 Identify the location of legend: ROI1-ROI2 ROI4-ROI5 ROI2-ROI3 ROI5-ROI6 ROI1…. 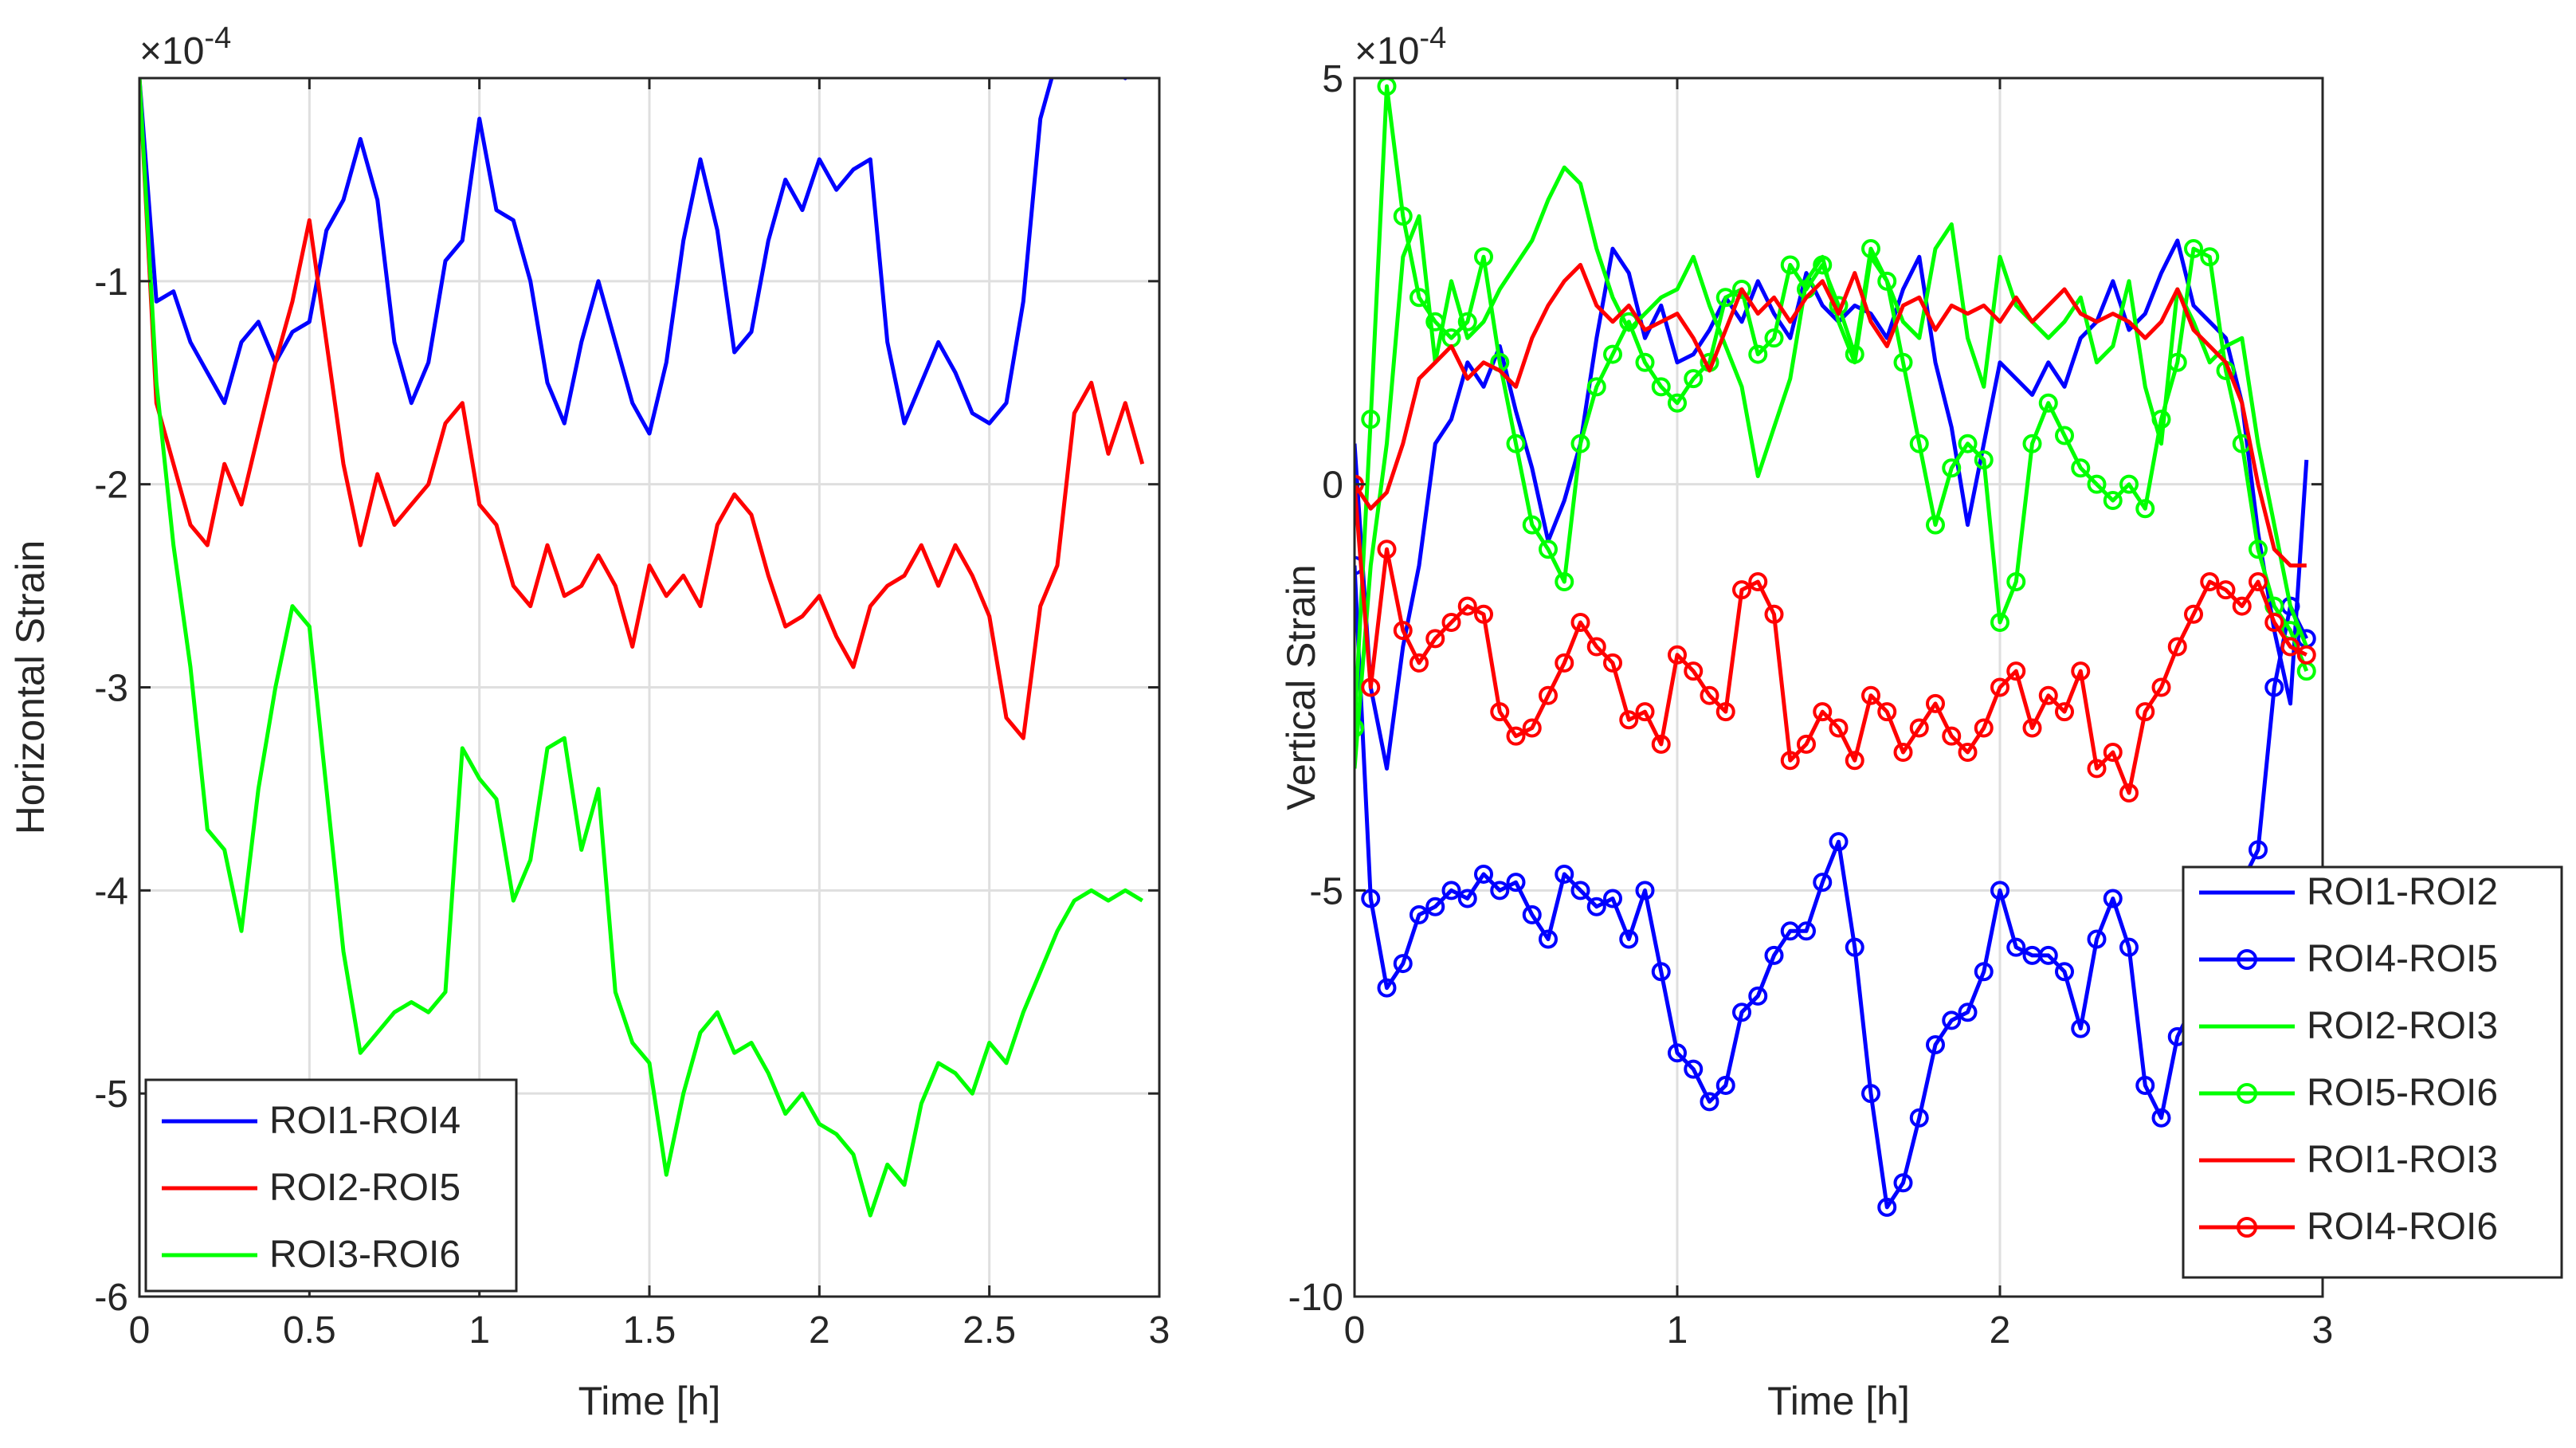
(2372, 1072).